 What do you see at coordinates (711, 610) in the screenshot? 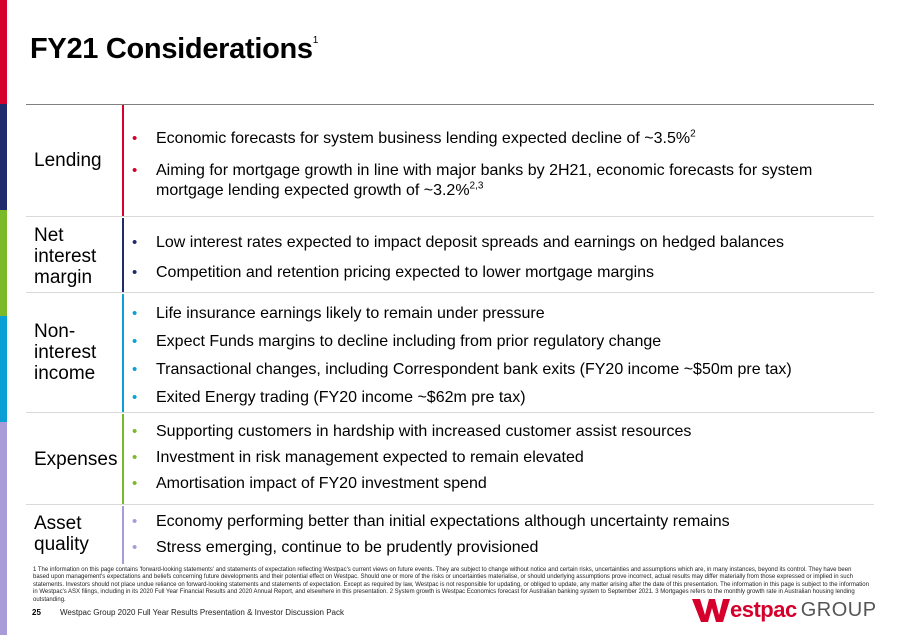
I see `westpac-w-logo-icon` at bounding box center [711, 610].